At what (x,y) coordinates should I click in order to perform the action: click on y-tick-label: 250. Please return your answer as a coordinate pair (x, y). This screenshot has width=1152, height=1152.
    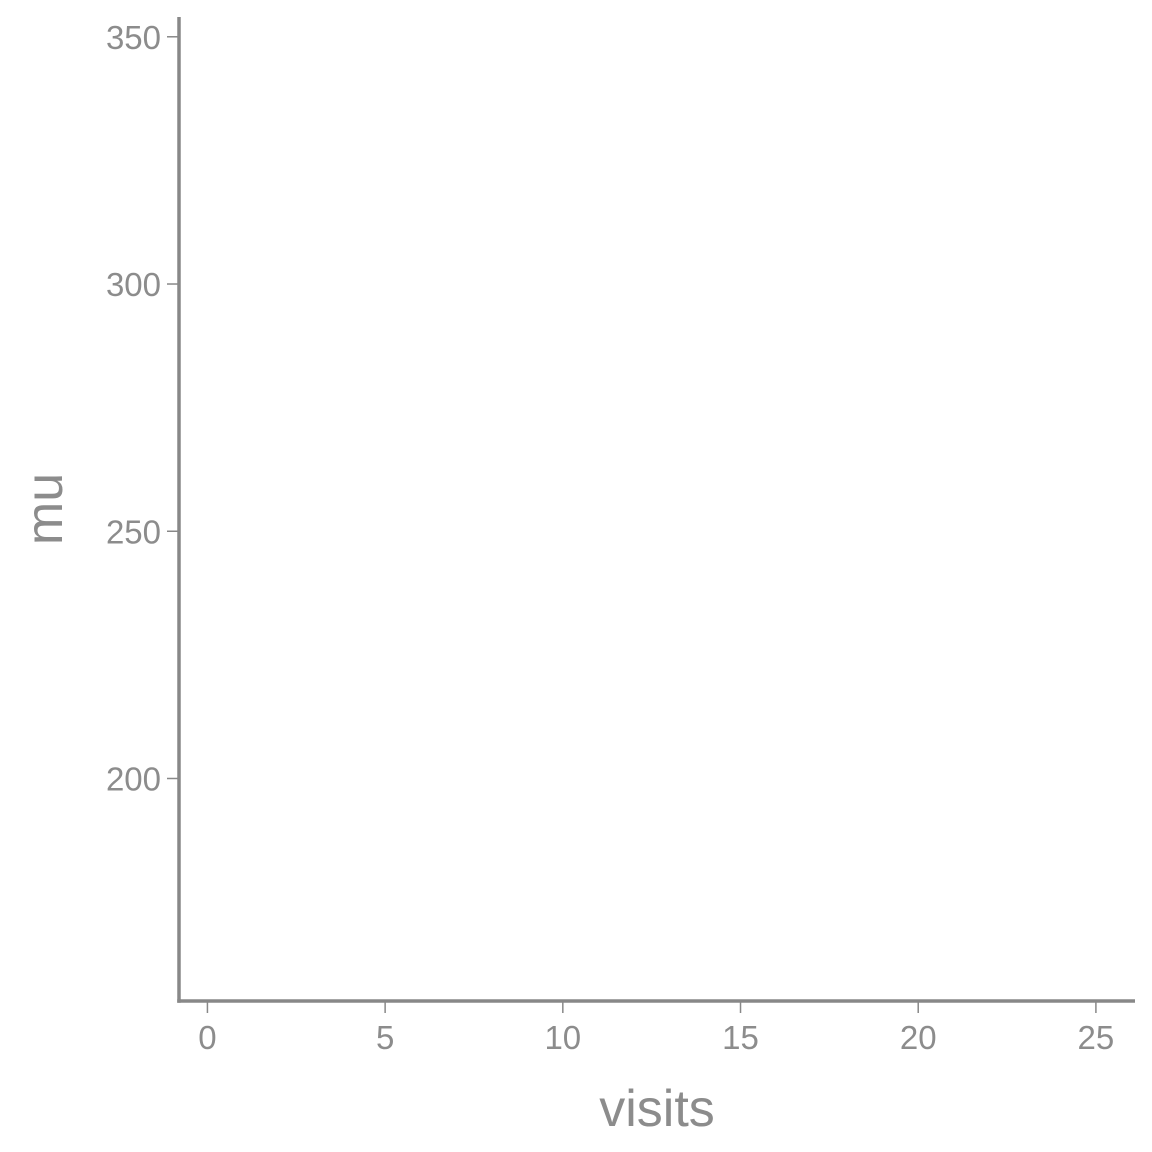
    Looking at the image, I should click on (133, 531).